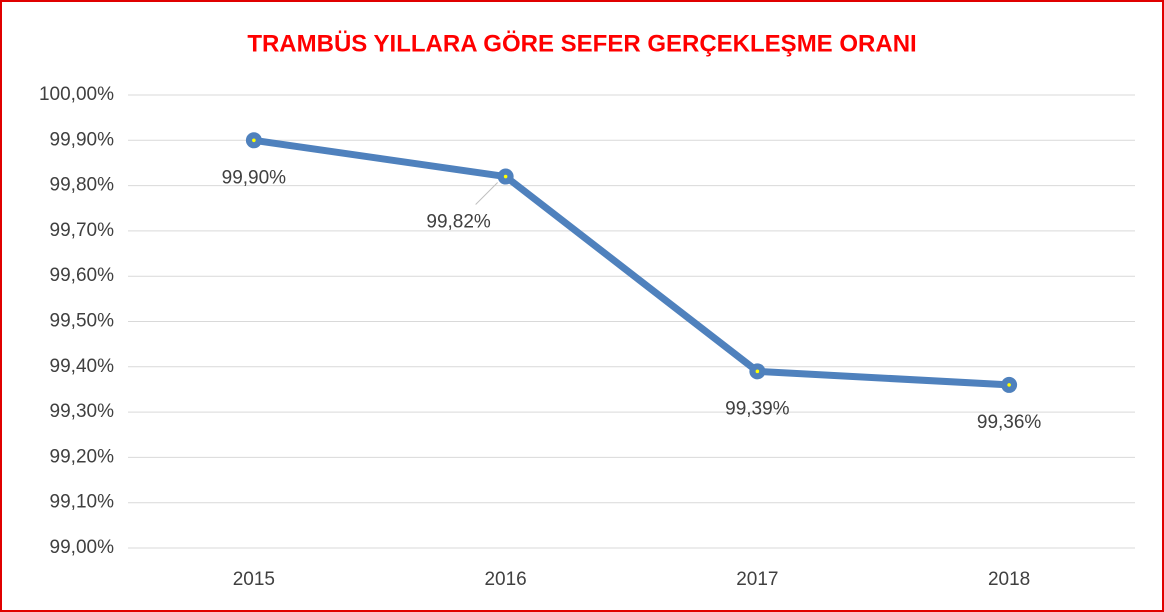 The width and height of the screenshot is (1164, 612). Describe the element at coordinates (82, 411) in the screenshot. I see `y-tick-label: 99,30%` at that location.